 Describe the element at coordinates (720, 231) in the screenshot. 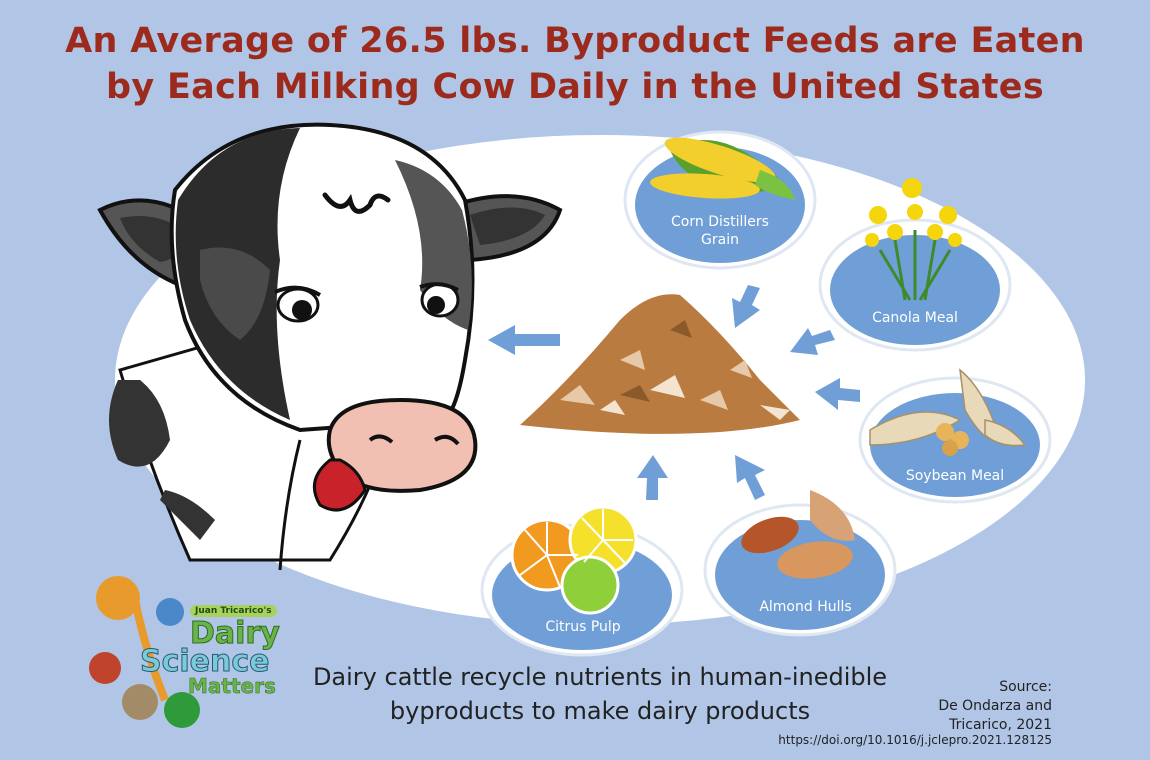

I see `label-corn-distillers-grain: Corn Distillers Grain` at that location.